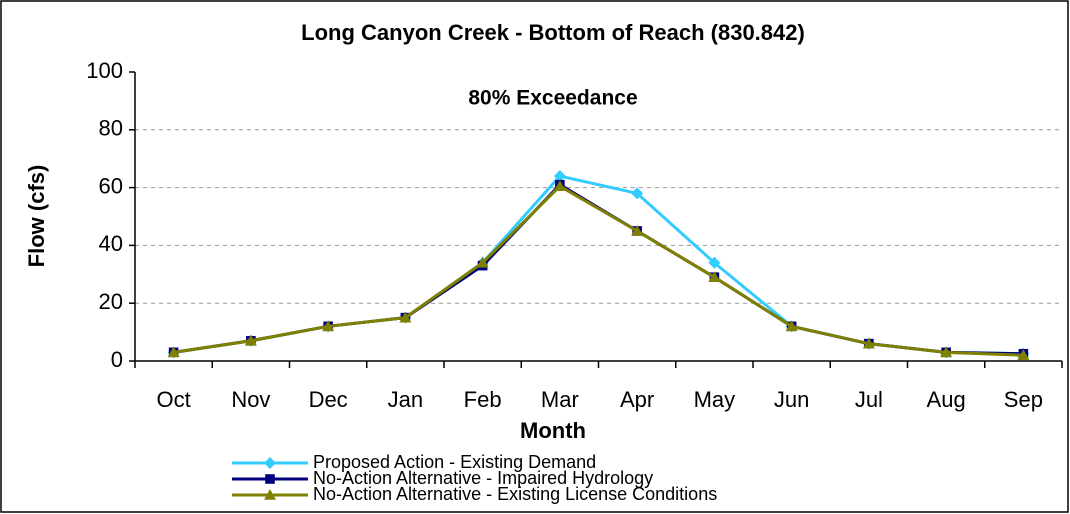 Image resolution: width=1070 pixels, height=514 pixels. What do you see at coordinates (637, 399) in the screenshot?
I see `x-tick-label: Apr` at bounding box center [637, 399].